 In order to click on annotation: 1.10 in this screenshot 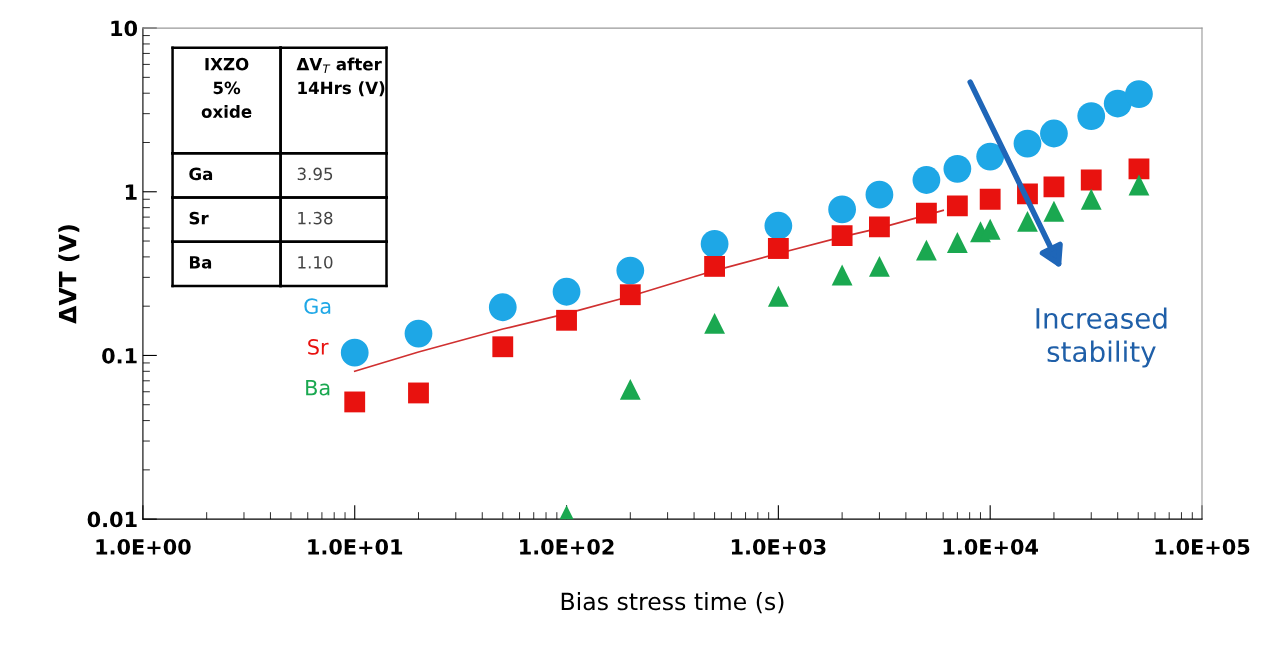, I will do `click(315, 262)`.